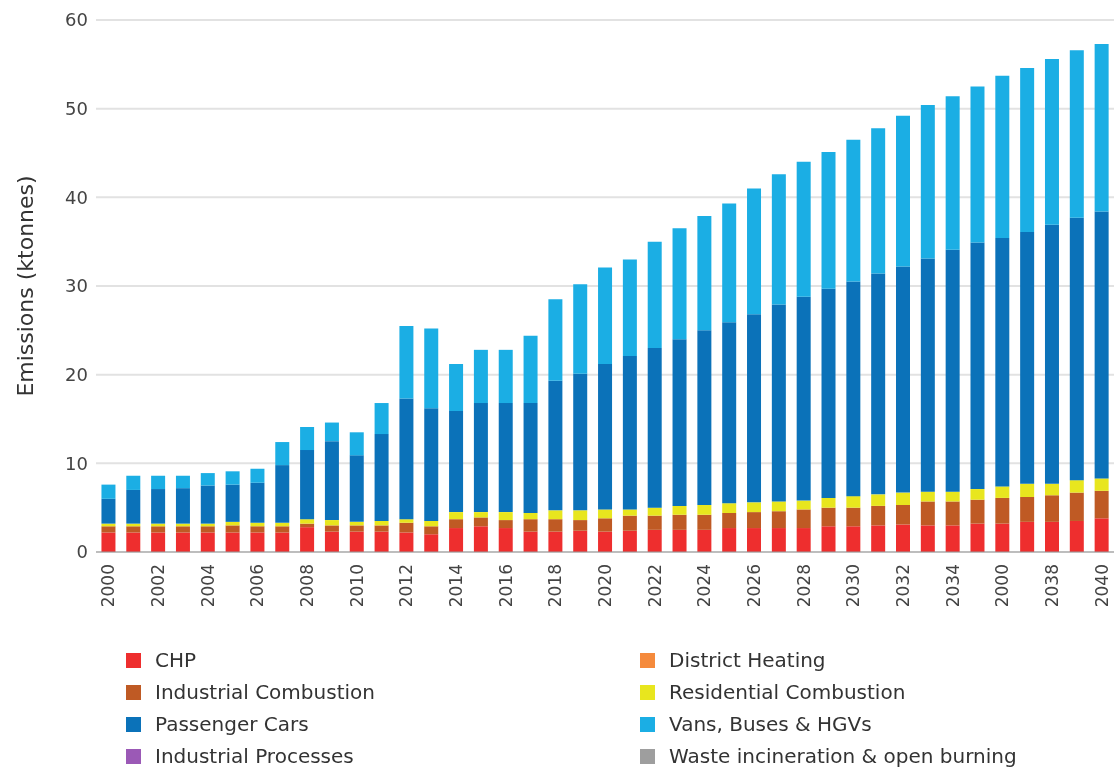  What do you see at coordinates (307, 586) in the screenshot?
I see `x-tick-label: 2008` at bounding box center [307, 586].